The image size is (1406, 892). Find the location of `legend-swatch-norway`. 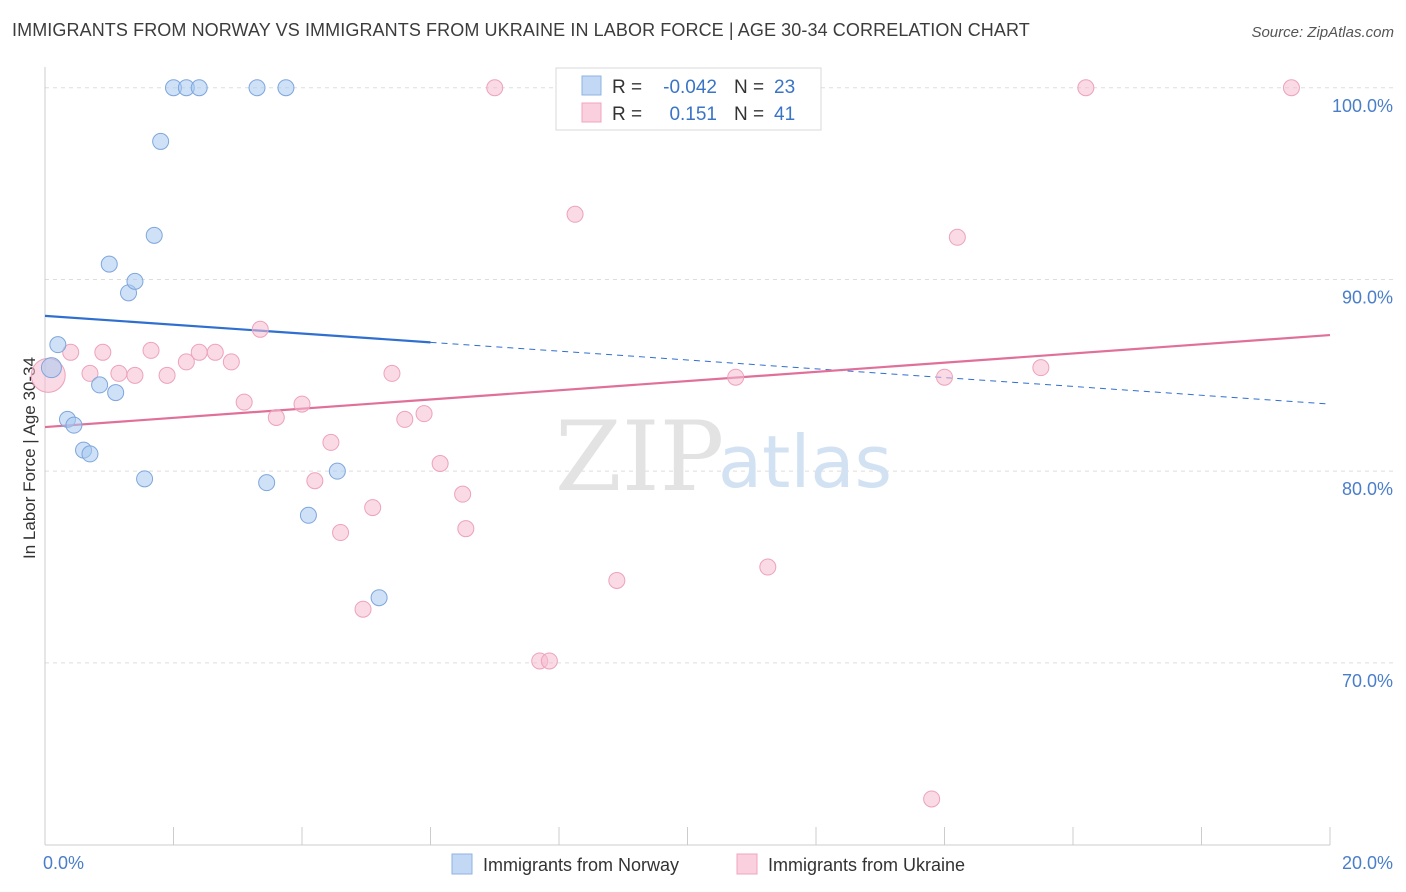

legend-swatch-norway is located at coordinates (591, 85).